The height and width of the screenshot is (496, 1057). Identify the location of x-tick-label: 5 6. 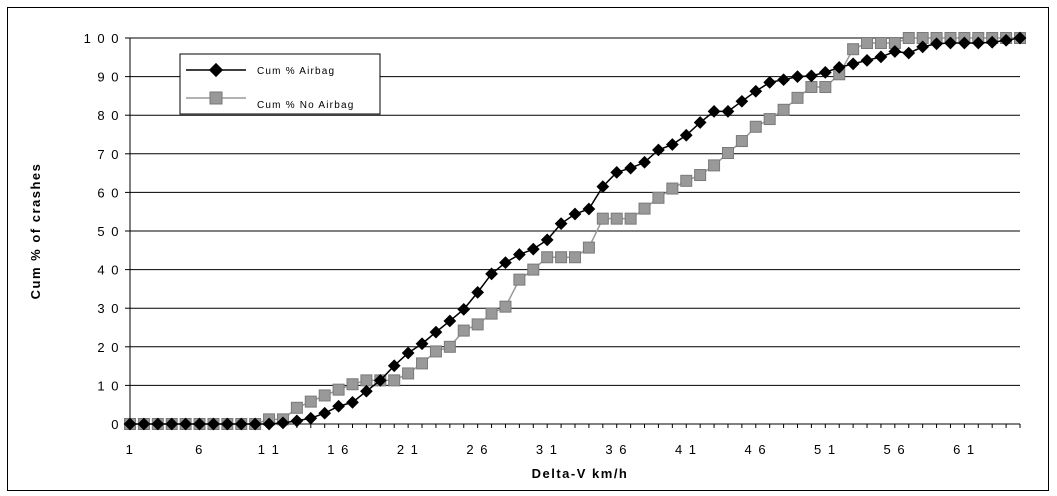
(895, 449).